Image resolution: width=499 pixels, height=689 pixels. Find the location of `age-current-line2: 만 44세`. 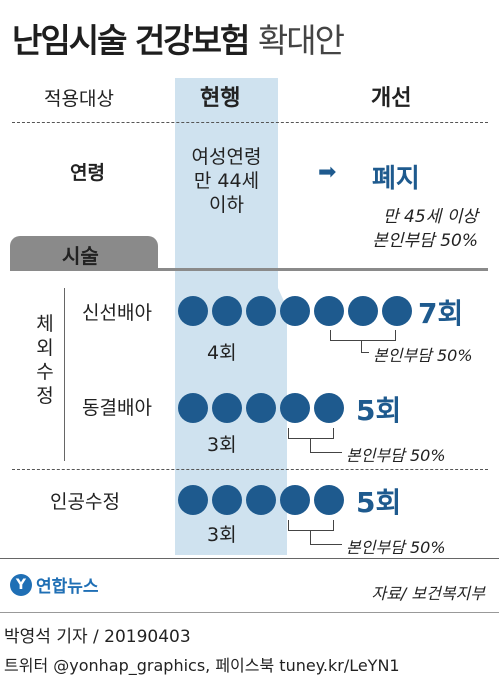

age-current-line2: 만 44세 is located at coordinates (226, 181).